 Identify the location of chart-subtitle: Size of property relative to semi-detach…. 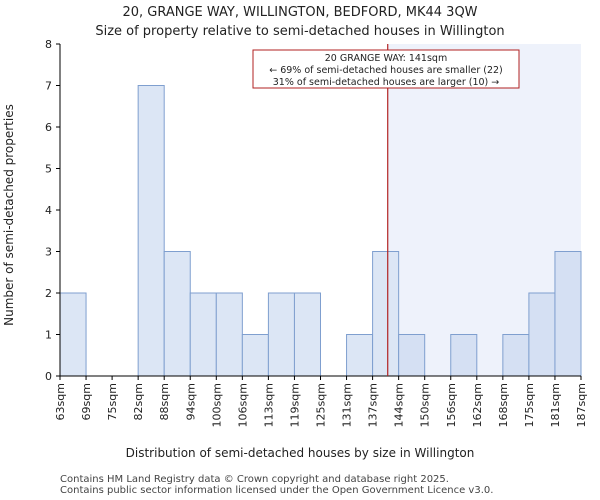
(299, 31).